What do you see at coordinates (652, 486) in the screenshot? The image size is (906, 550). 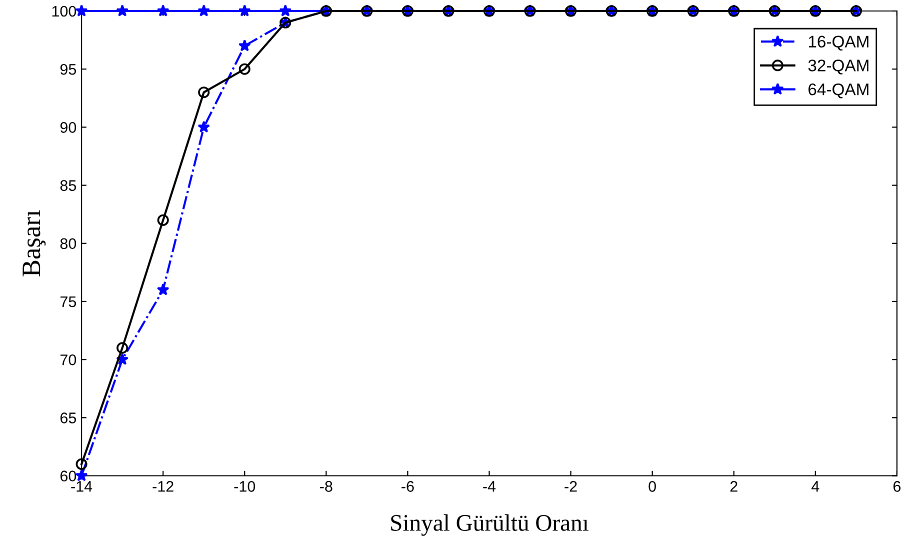 I see `x-tick-label: 0` at bounding box center [652, 486].